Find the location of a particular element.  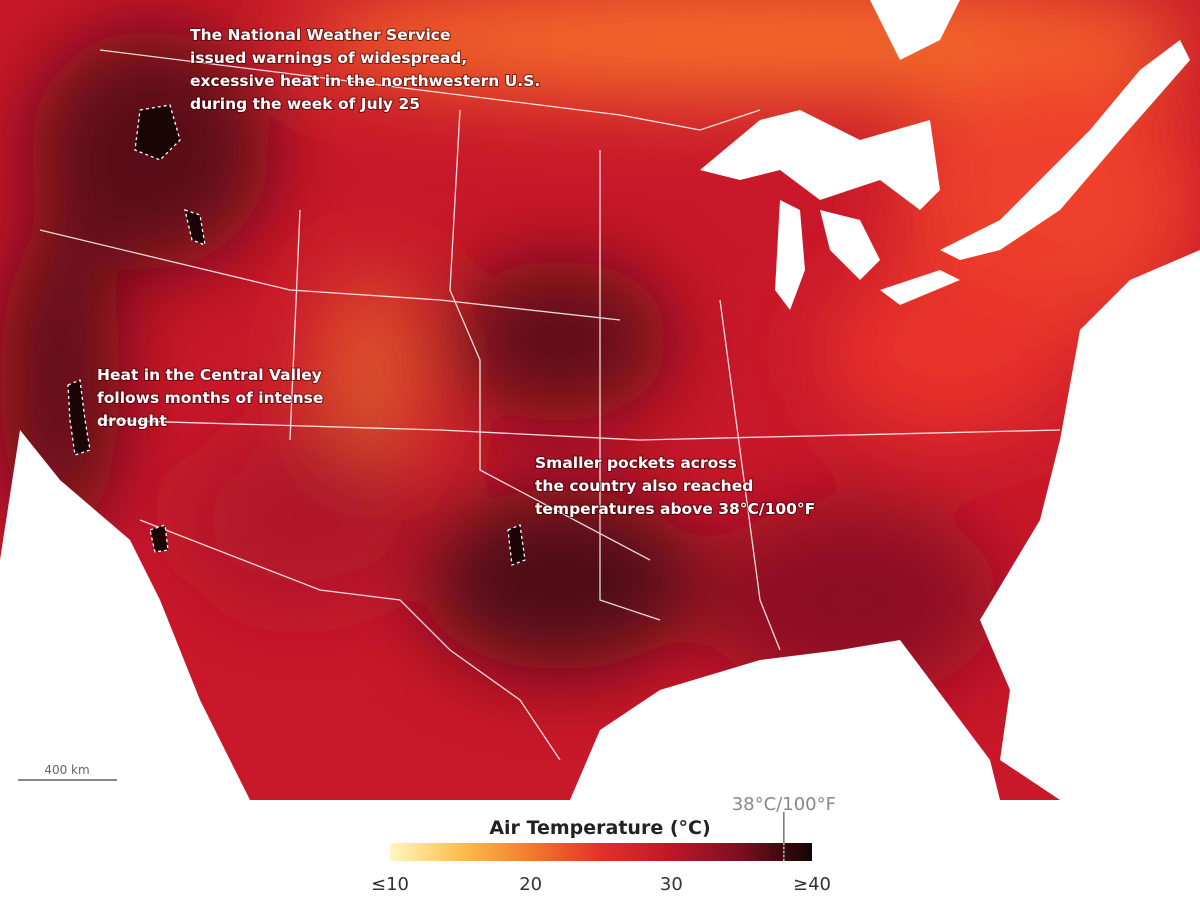

annotation-line: issued warnings of widespread, is located at coordinates (328, 58).